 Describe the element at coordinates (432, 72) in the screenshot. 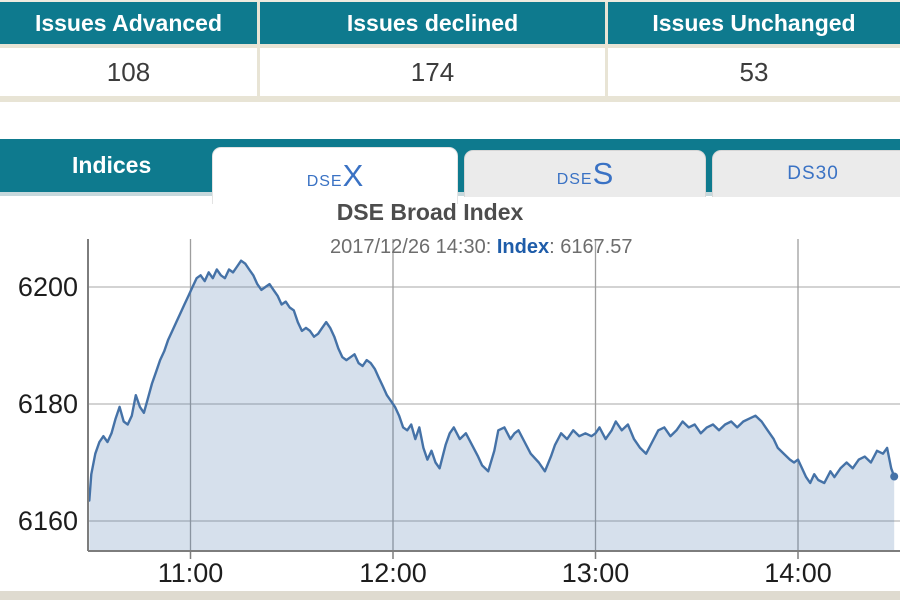

I see `value-cell-issues-declined: 174` at that location.